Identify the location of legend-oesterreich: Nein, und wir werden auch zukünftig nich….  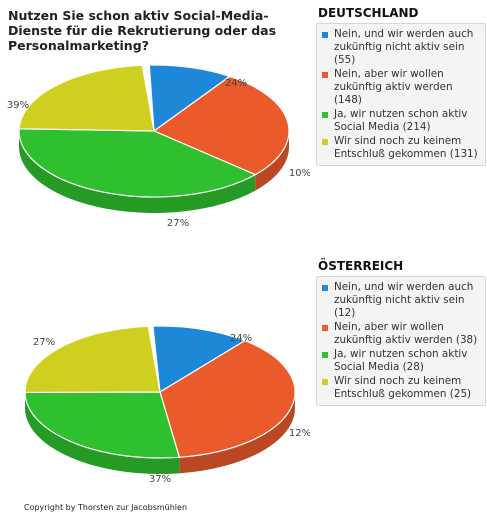
(401, 341).